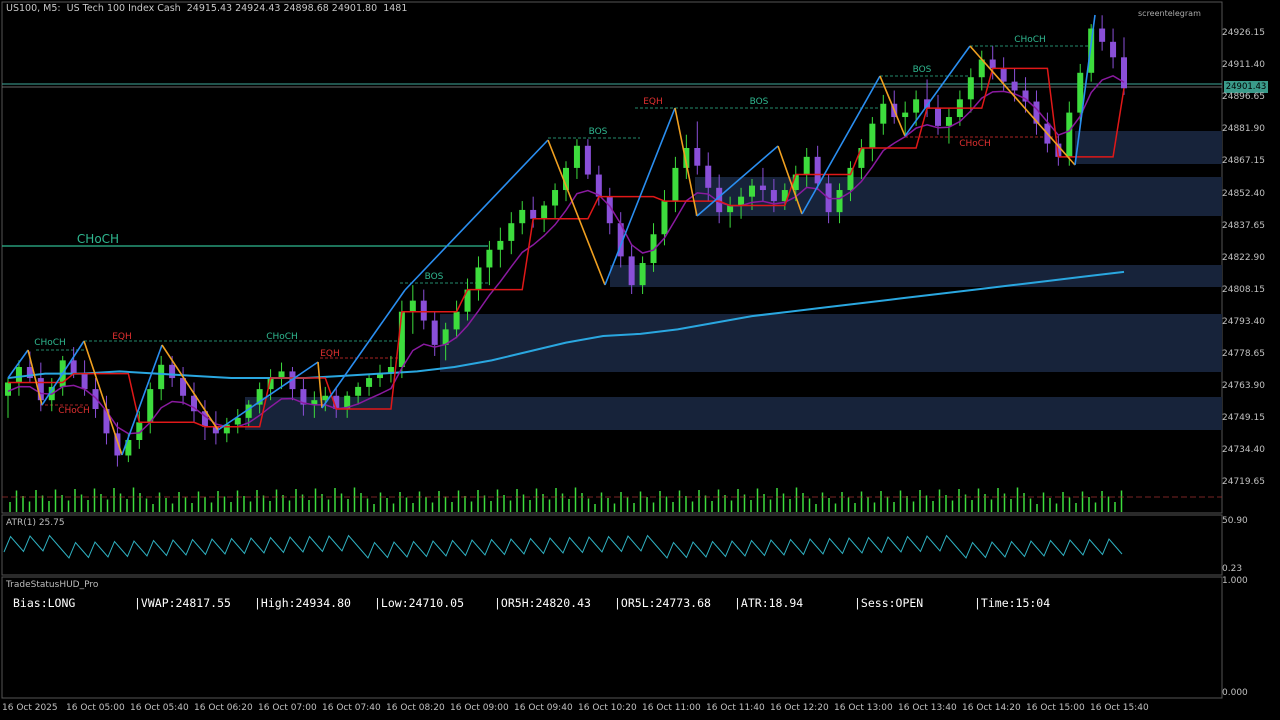 The width and height of the screenshot is (1280, 720). What do you see at coordinates (182, 603) in the screenshot?
I see `hud-vwap: |VWAP:24817.55` at bounding box center [182, 603].